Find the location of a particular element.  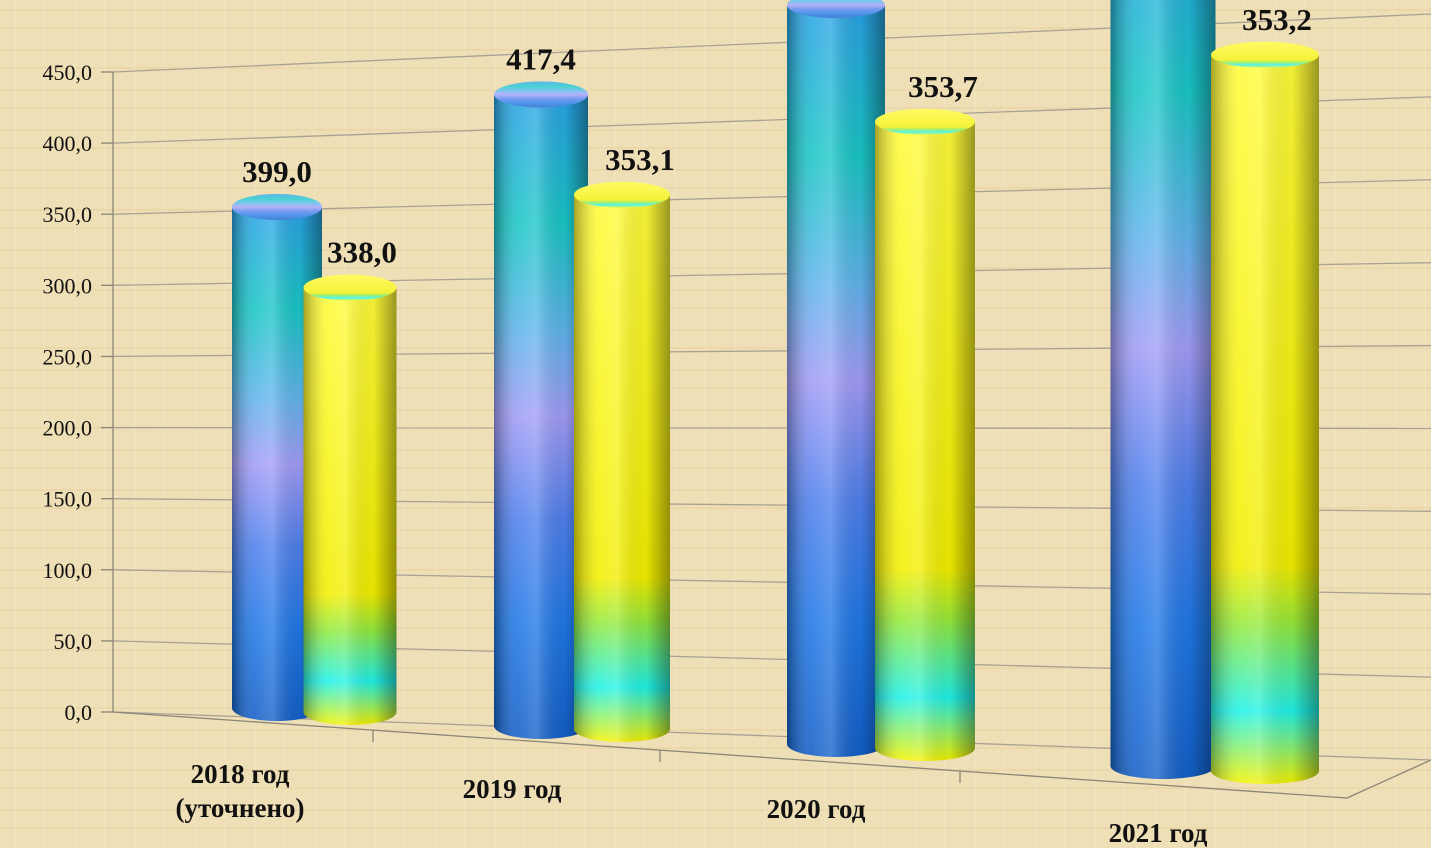

bar-s2-c2-top-highlight is located at coordinates (622, 194).